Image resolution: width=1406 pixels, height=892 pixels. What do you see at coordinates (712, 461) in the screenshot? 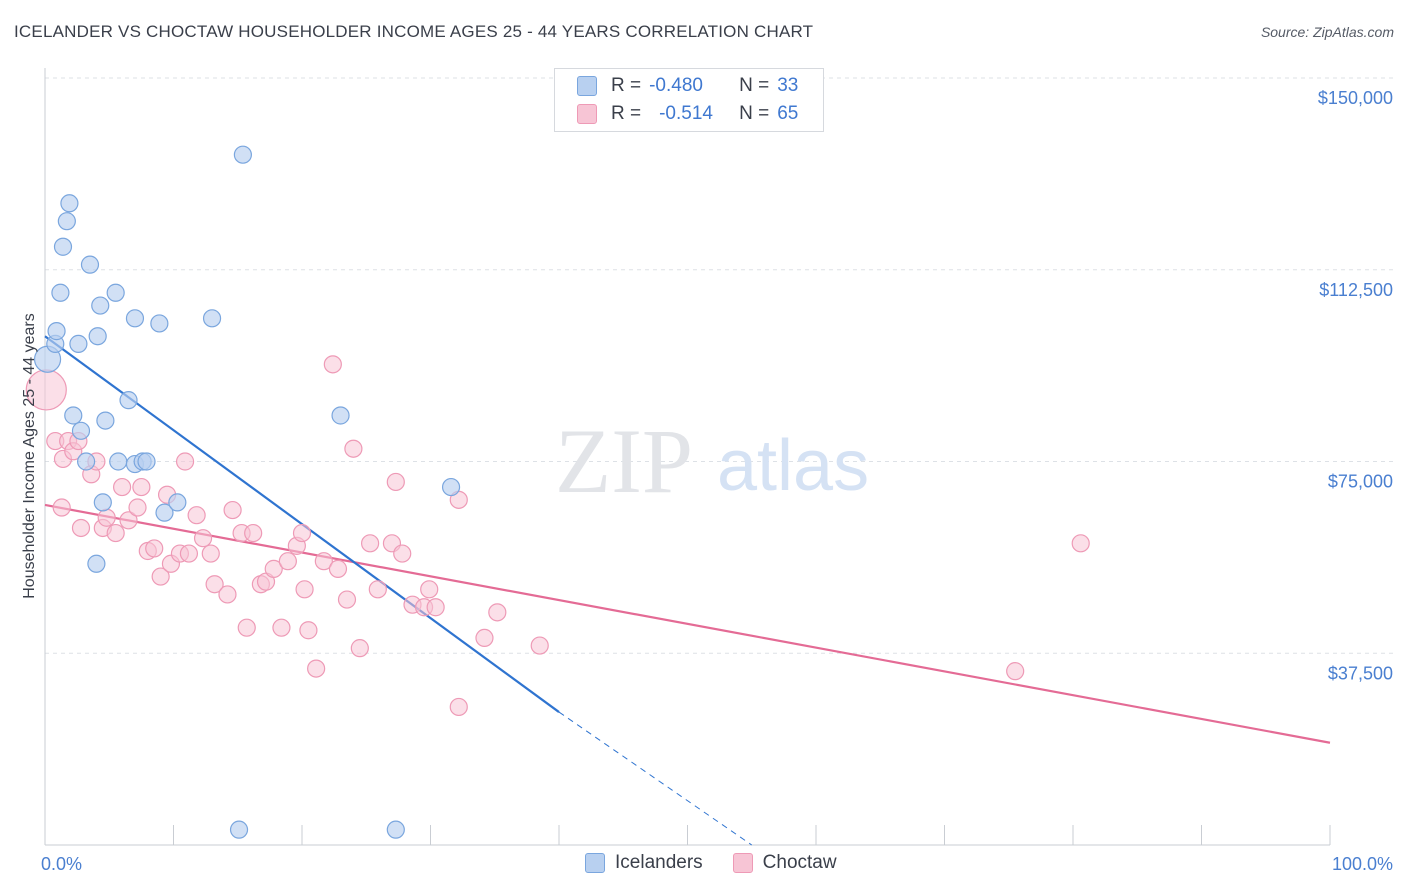
I see `watermark: ZIP atlas` at bounding box center [712, 461].